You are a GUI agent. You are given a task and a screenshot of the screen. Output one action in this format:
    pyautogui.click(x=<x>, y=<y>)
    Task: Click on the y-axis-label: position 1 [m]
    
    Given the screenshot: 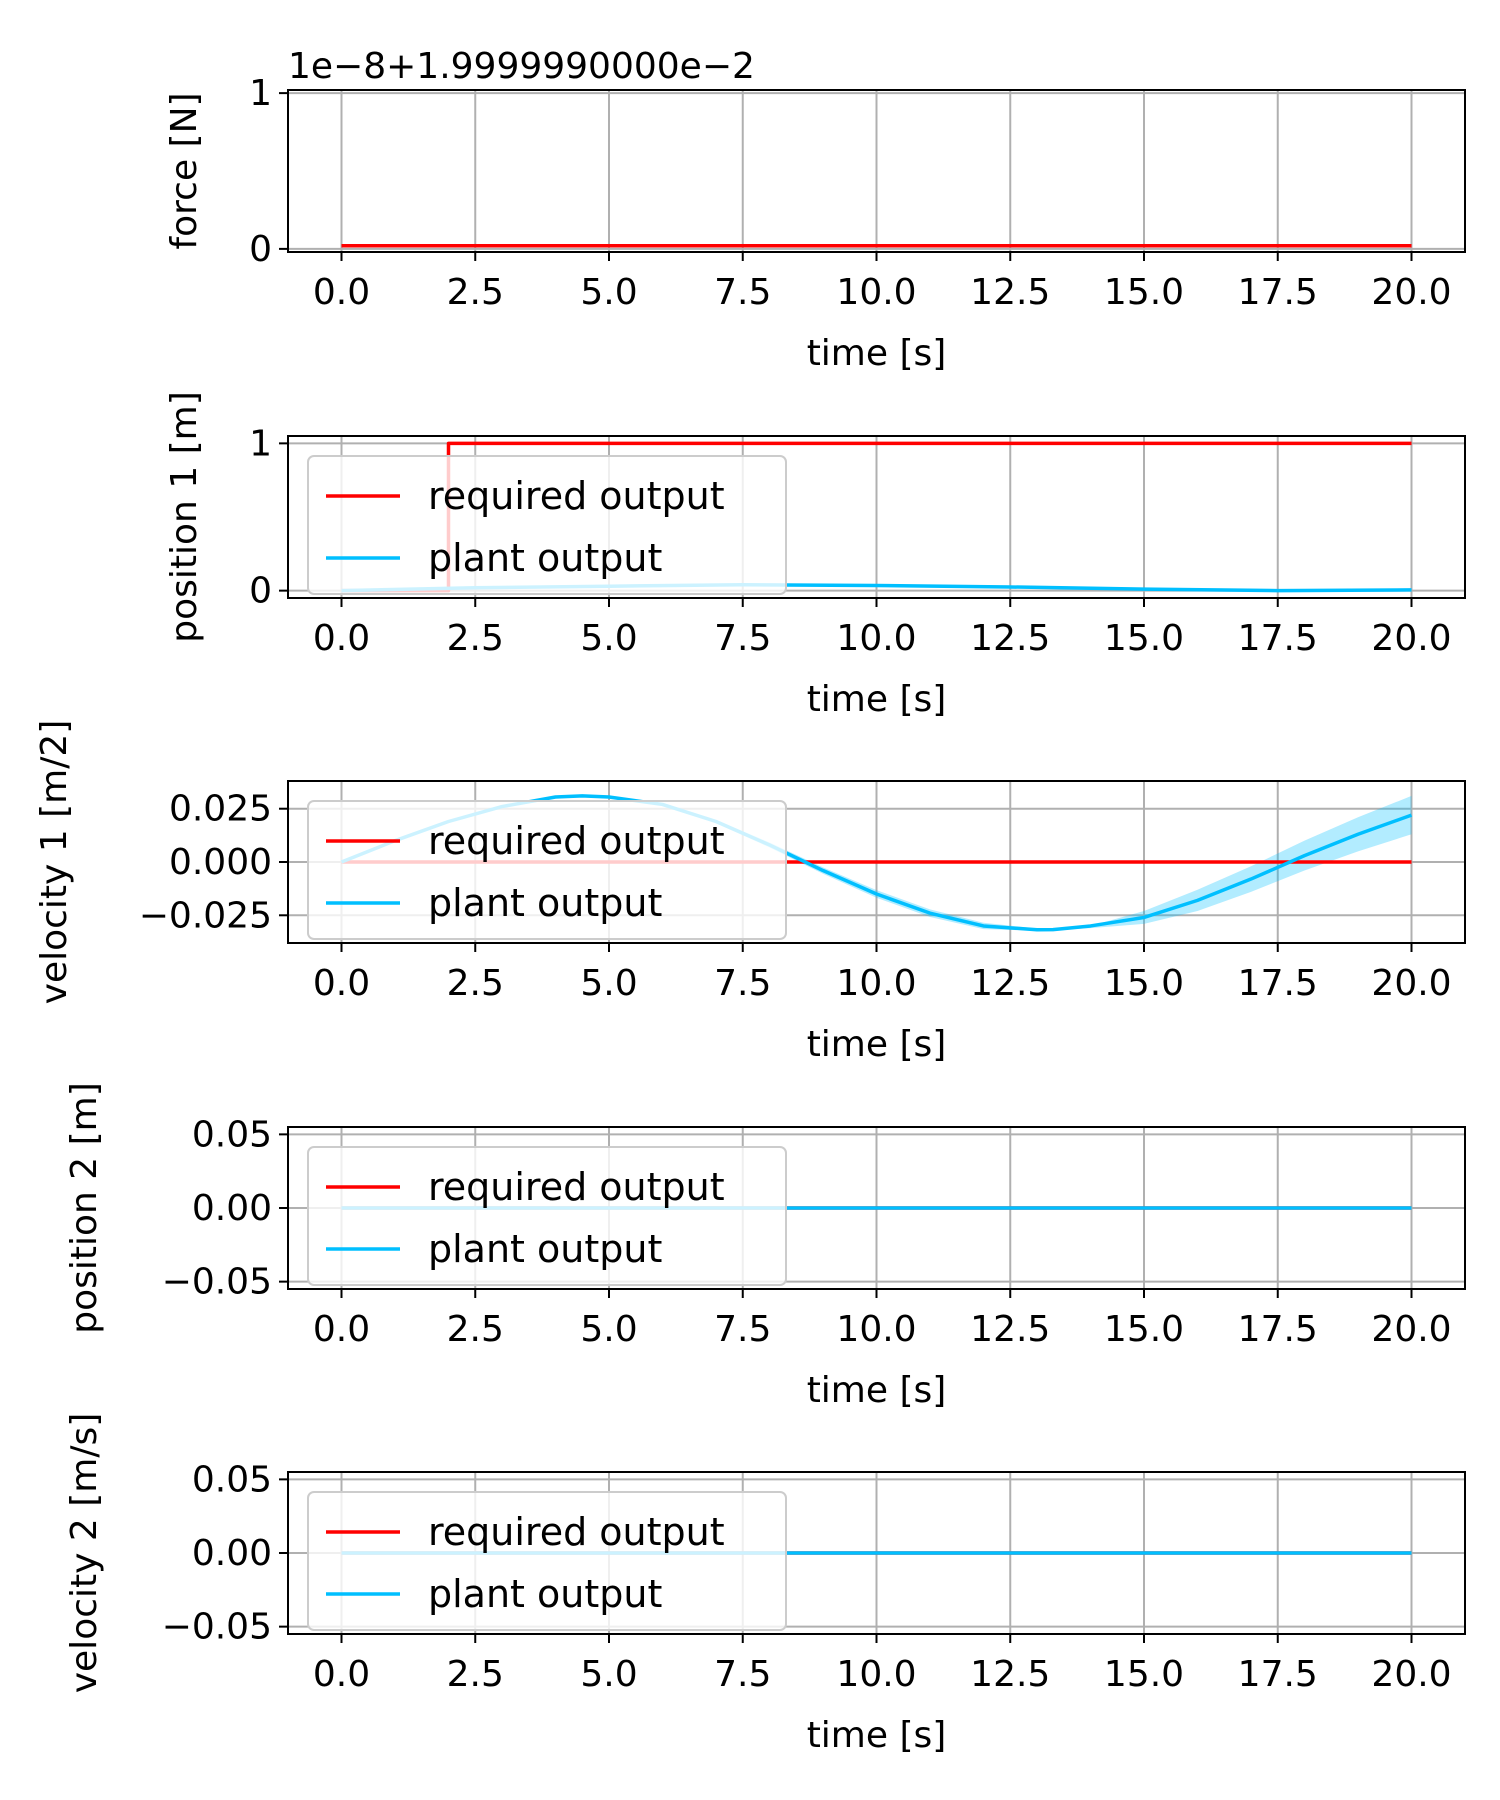 What is the action you would take?
    pyautogui.click(x=184, y=517)
    